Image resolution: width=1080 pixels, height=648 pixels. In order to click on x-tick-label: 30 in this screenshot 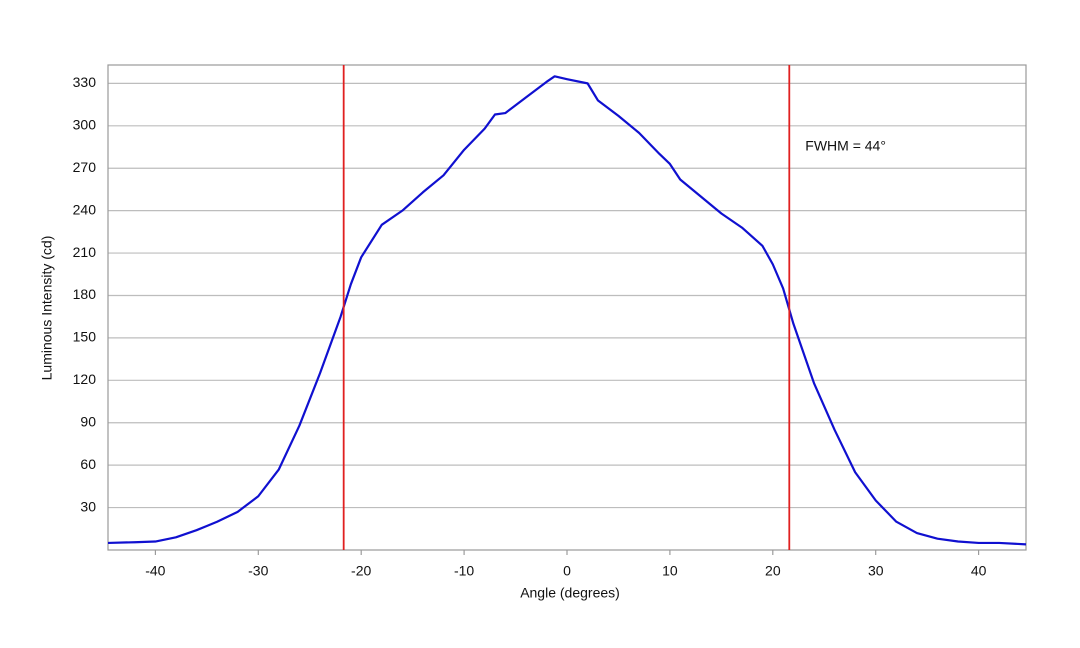, I will do `click(876, 571)`.